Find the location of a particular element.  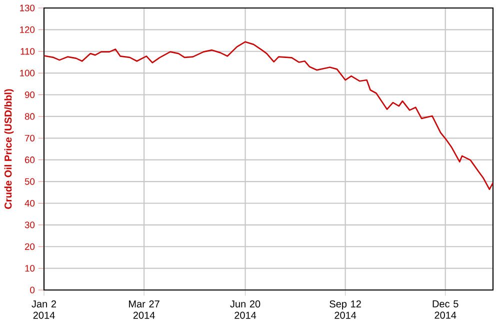

y-tick-label: 50 is located at coordinates (29, 181).